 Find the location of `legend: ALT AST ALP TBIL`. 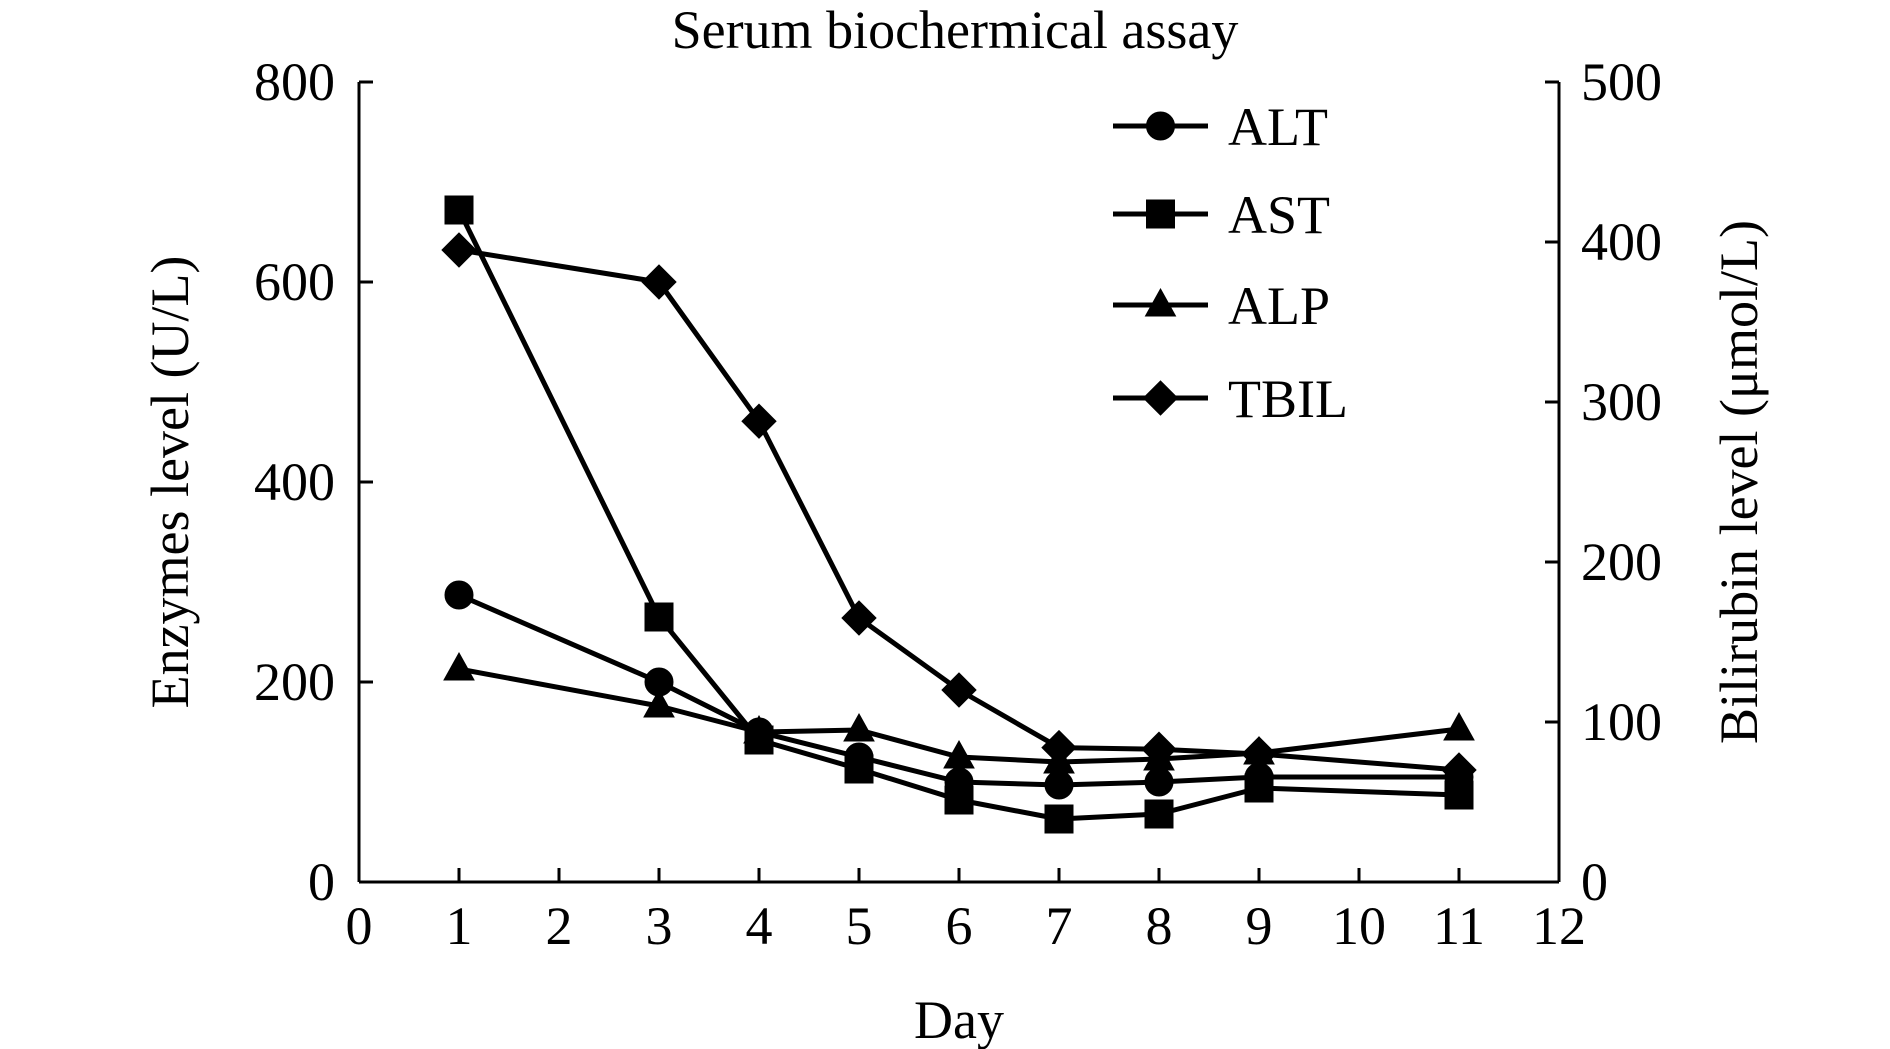

legend: ALT AST ALP TBIL is located at coordinates (1230, 263).